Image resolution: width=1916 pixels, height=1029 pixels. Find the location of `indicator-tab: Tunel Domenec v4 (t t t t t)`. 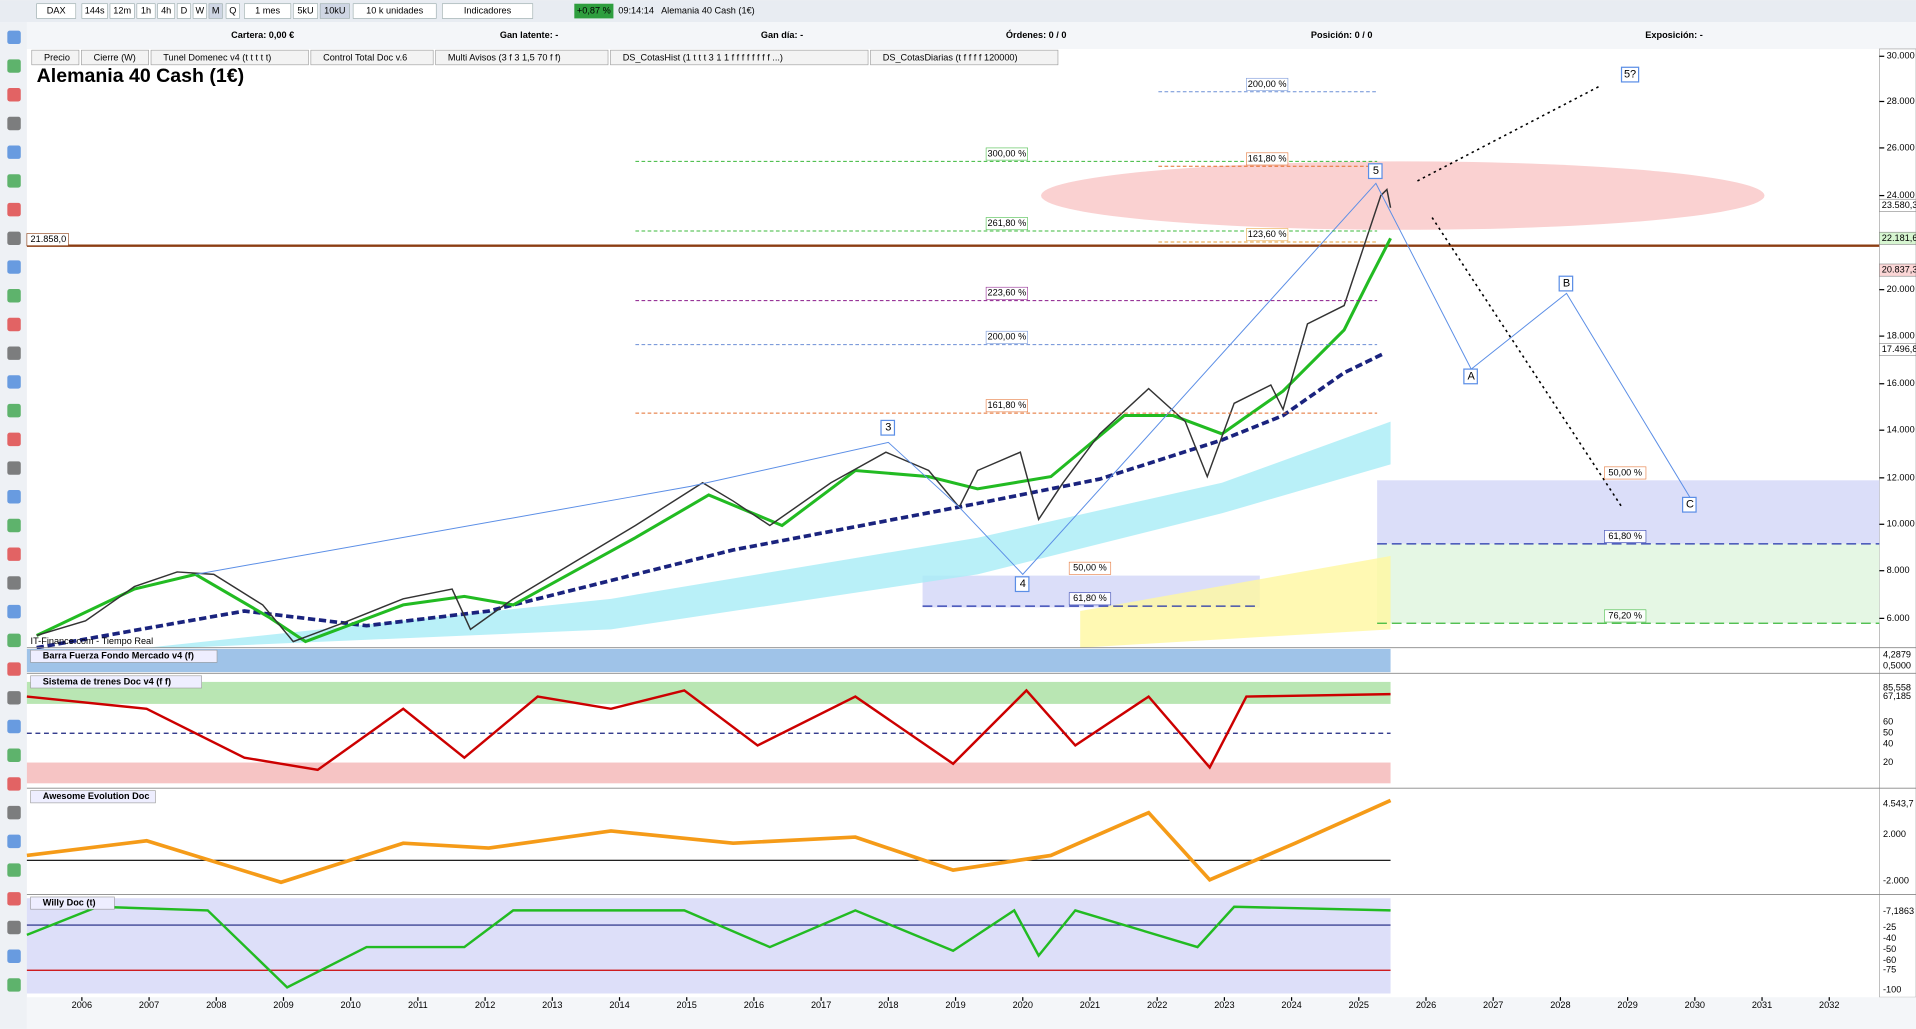

indicator-tab: Tunel Domenec v4 (t t t t t) is located at coordinates (217, 58).